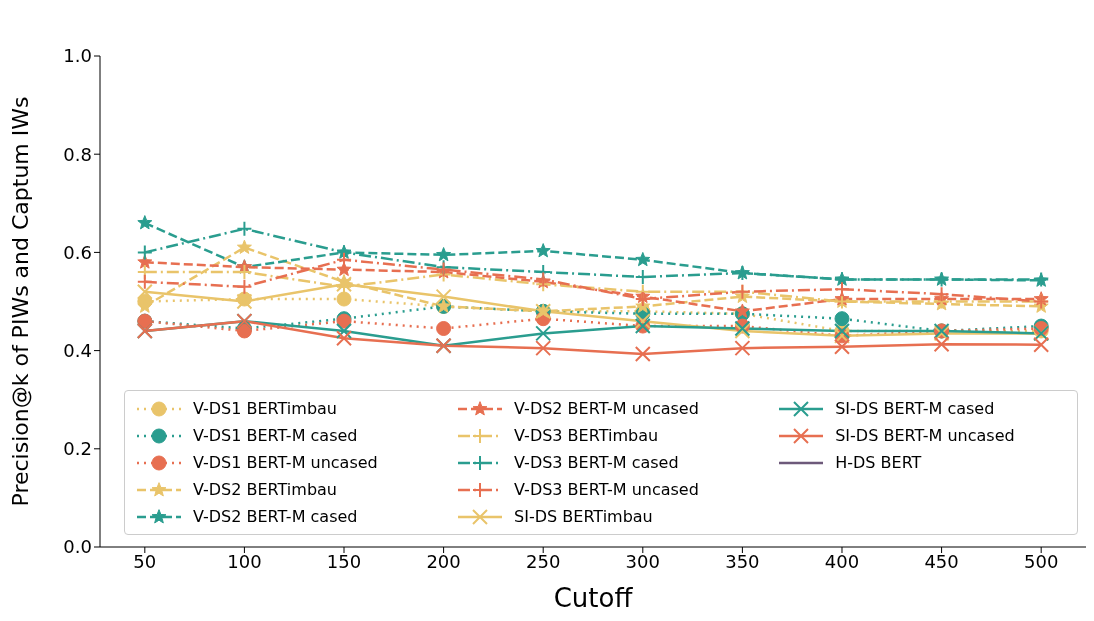 The width and height of the screenshot is (1094, 621). Describe the element at coordinates (344, 561) in the screenshot. I see `x-tick-label: 150` at that location.